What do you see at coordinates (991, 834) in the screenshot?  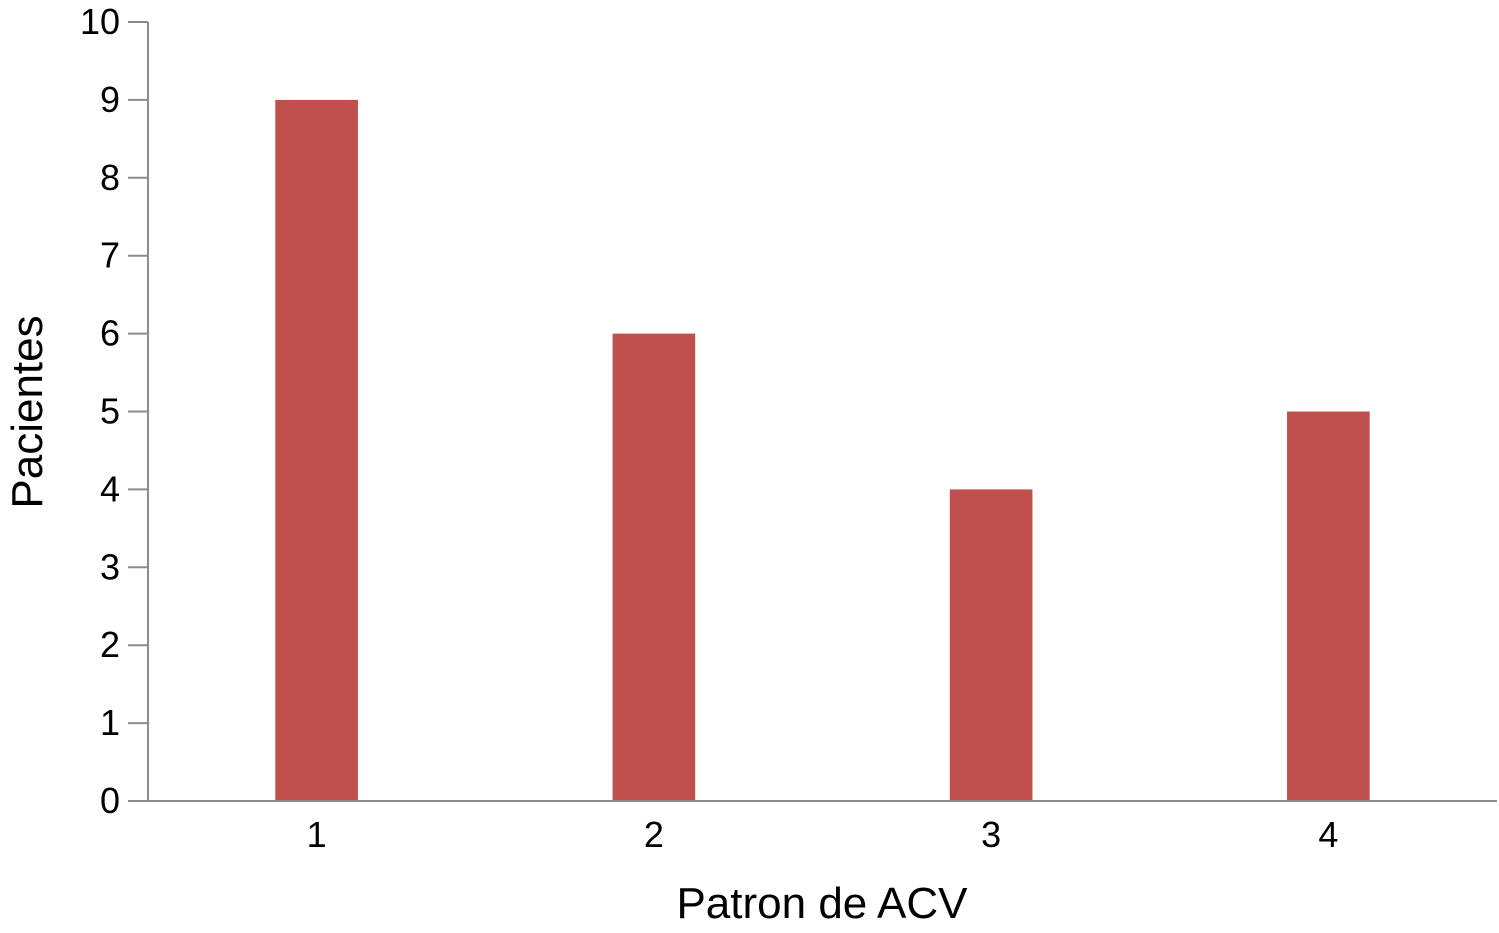 I see `x-tick-label-3: 3` at bounding box center [991, 834].